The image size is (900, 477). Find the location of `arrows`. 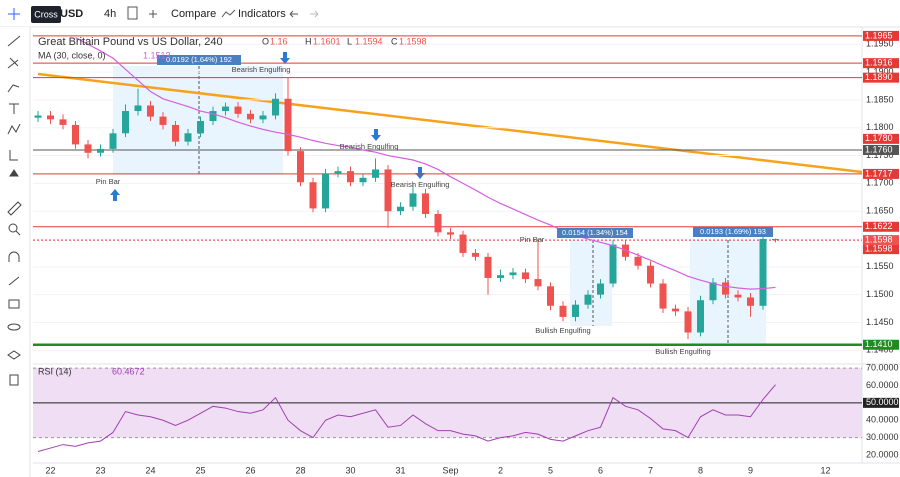

arrows is located at coordinates (267, 126).